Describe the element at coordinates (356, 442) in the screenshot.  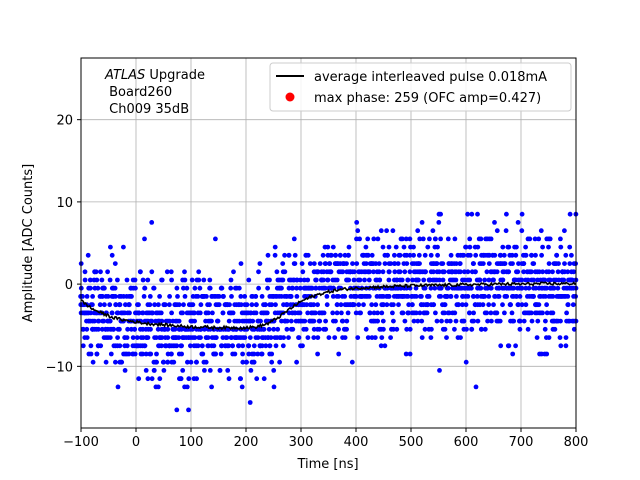
I see `x-tick-label: 400` at that location.